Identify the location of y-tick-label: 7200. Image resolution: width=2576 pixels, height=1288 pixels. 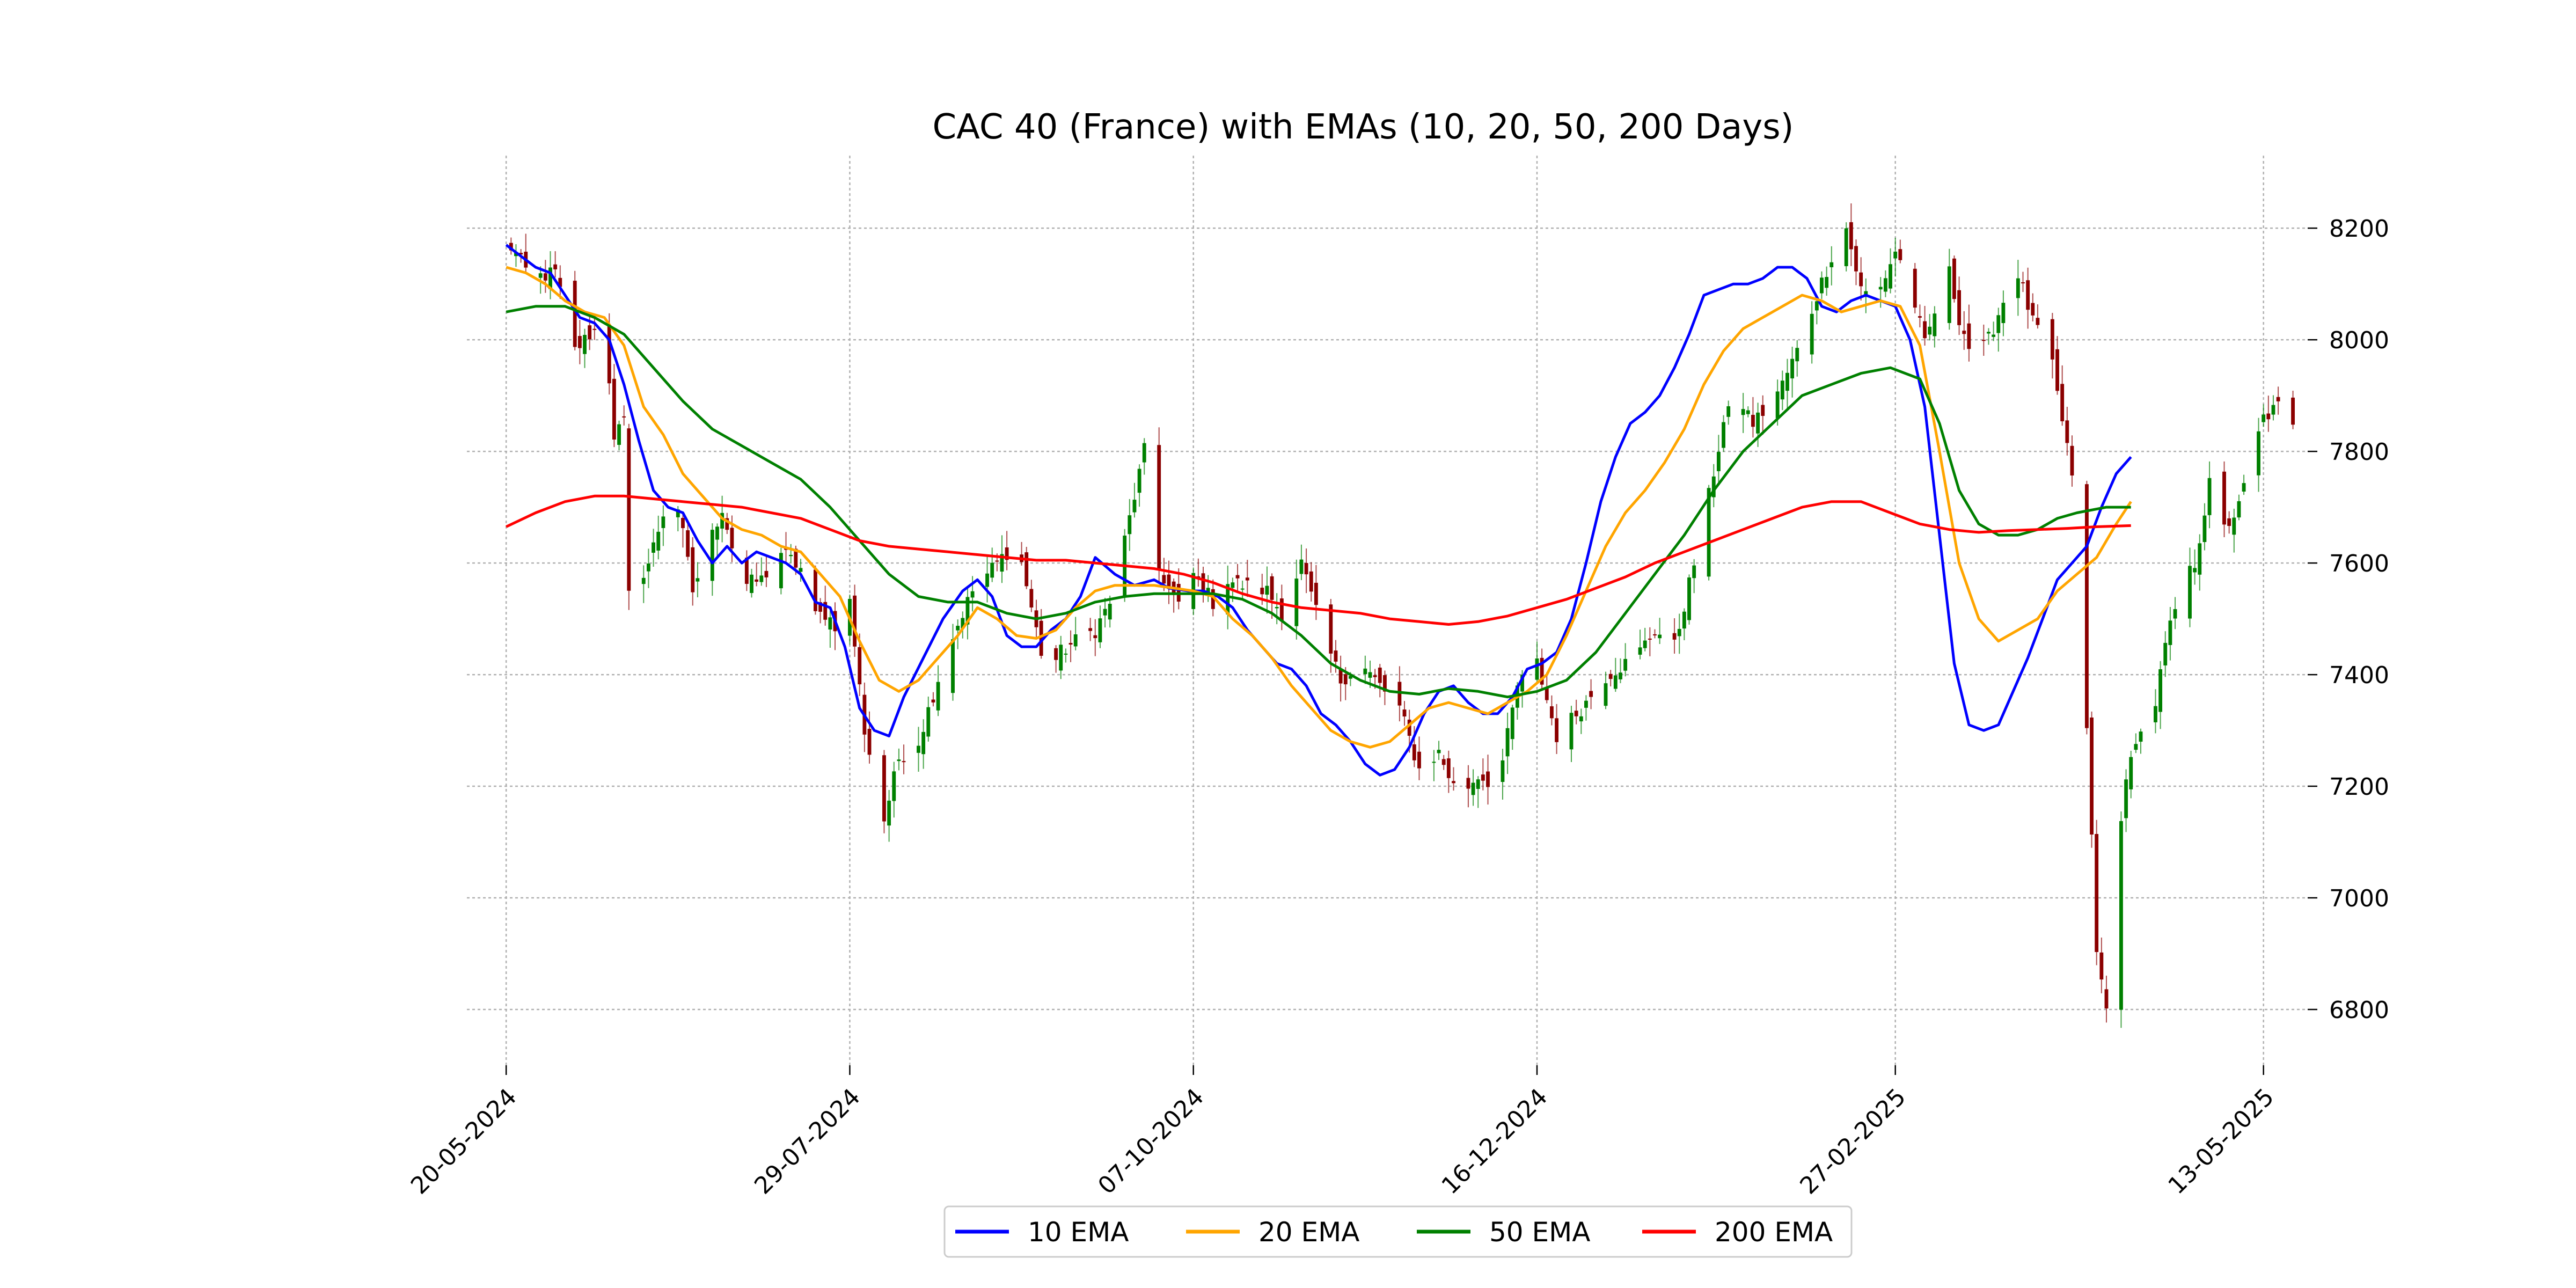
(2359, 787).